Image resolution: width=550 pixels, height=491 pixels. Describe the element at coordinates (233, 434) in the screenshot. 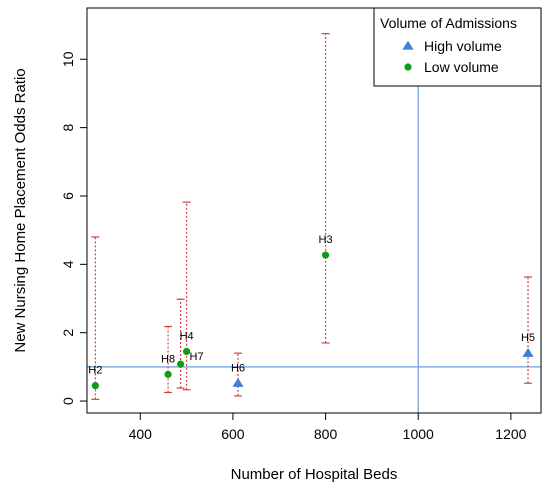

I see `x-tick-label: 600` at that location.